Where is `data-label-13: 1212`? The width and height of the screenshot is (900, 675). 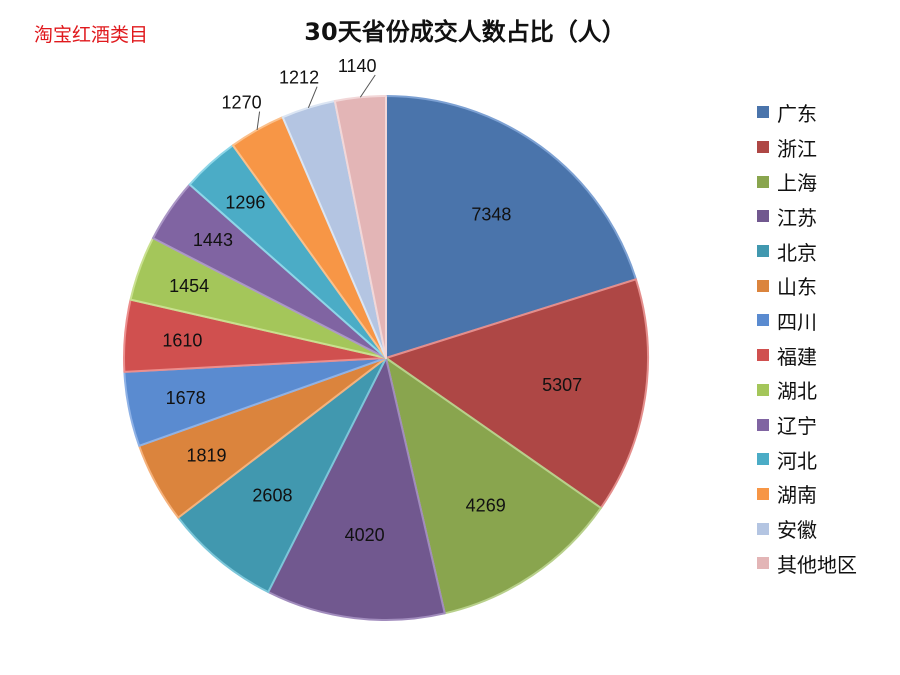 data-label-13: 1212 is located at coordinates (299, 78).